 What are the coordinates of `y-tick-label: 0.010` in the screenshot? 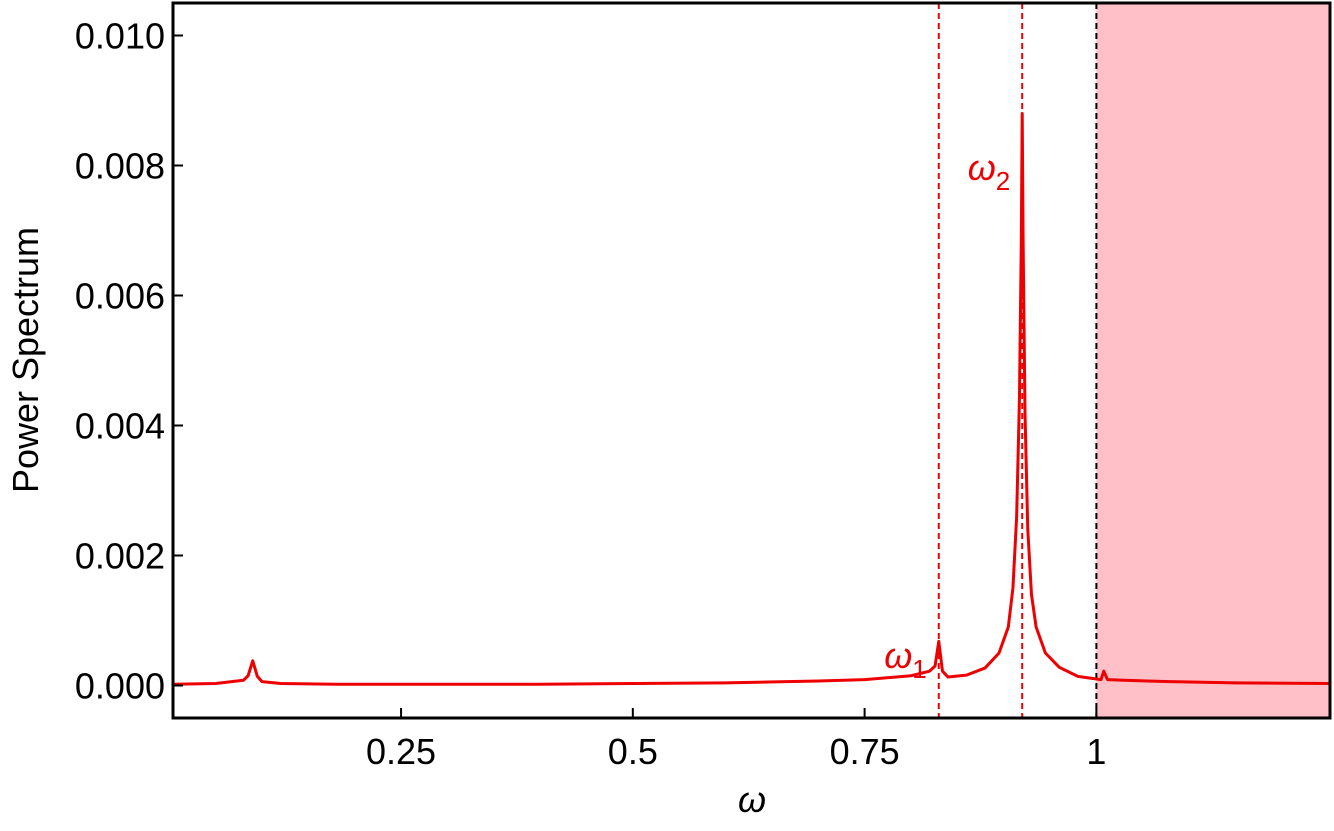 It's located at (120, 36).